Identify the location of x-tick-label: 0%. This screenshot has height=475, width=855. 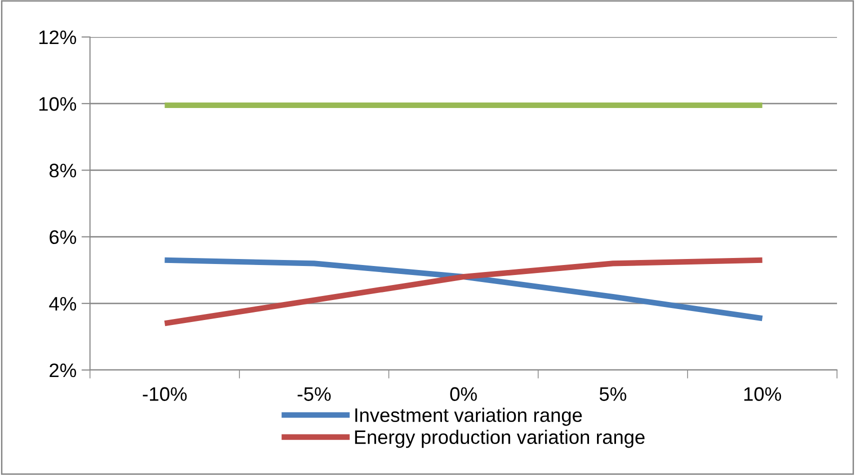
(463, 394).